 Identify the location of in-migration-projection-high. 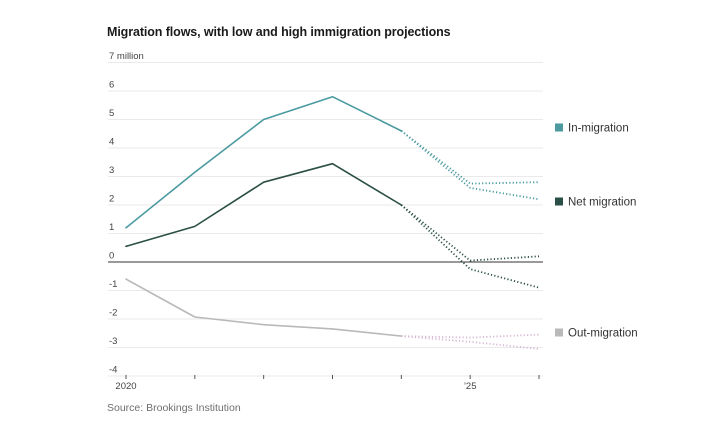
(470, 157).